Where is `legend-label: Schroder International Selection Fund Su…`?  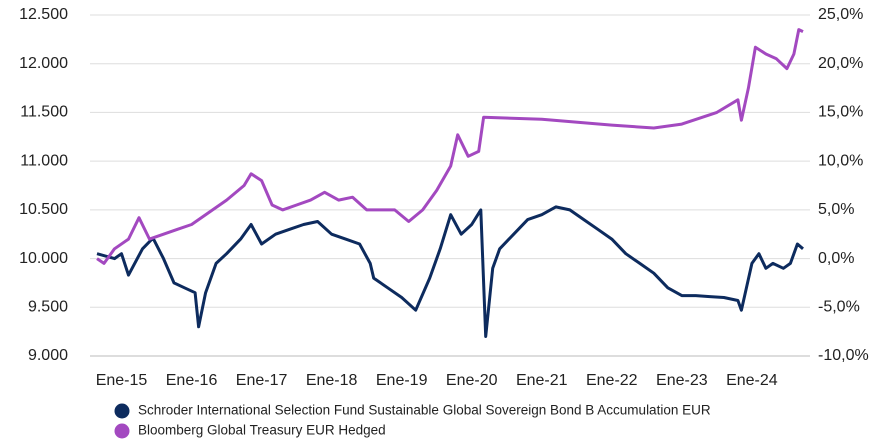 legend-label: Schroder International Selection Fund Su… is located at coordinates (424, 410).